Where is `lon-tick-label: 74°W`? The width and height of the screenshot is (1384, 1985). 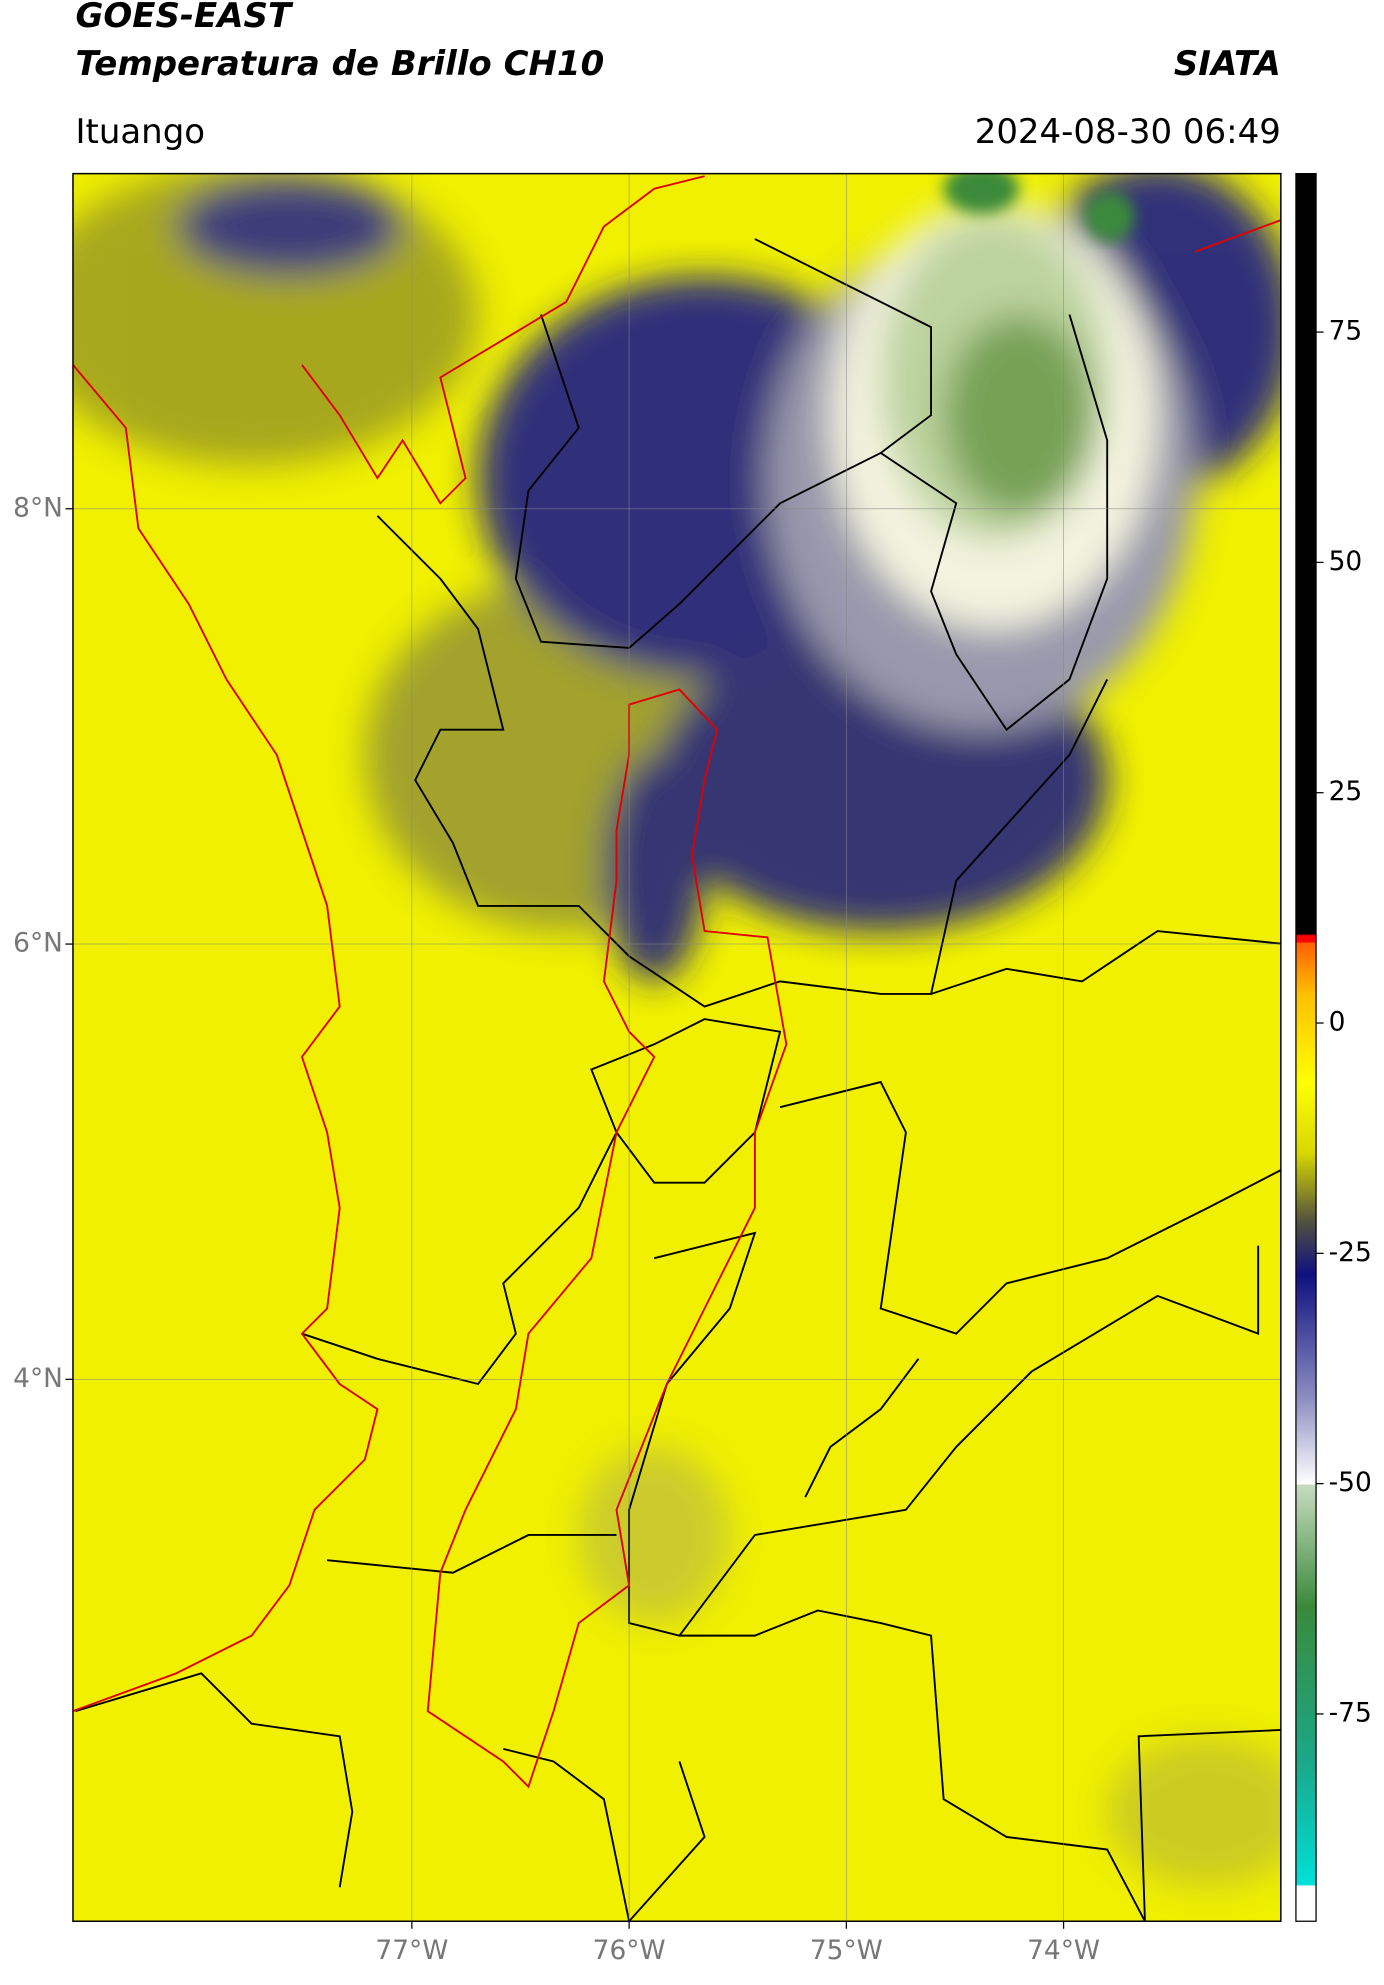
lon-tick-label: 74°W is located at coordinates (1063, 1950).